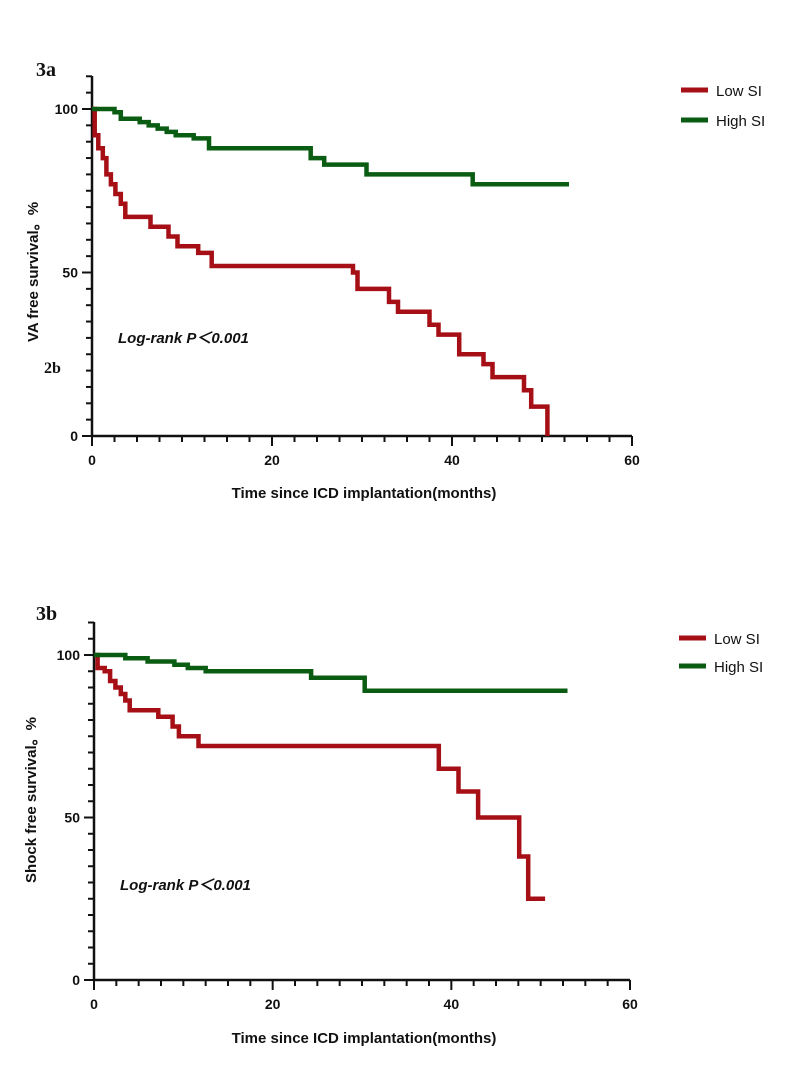 This screenshot has width=797, height=1079. What do you see at coordinates (31, 800) in the screenshot?
I see `y-axis-label: Shock free survival。%` at bounding box center [31, 800].